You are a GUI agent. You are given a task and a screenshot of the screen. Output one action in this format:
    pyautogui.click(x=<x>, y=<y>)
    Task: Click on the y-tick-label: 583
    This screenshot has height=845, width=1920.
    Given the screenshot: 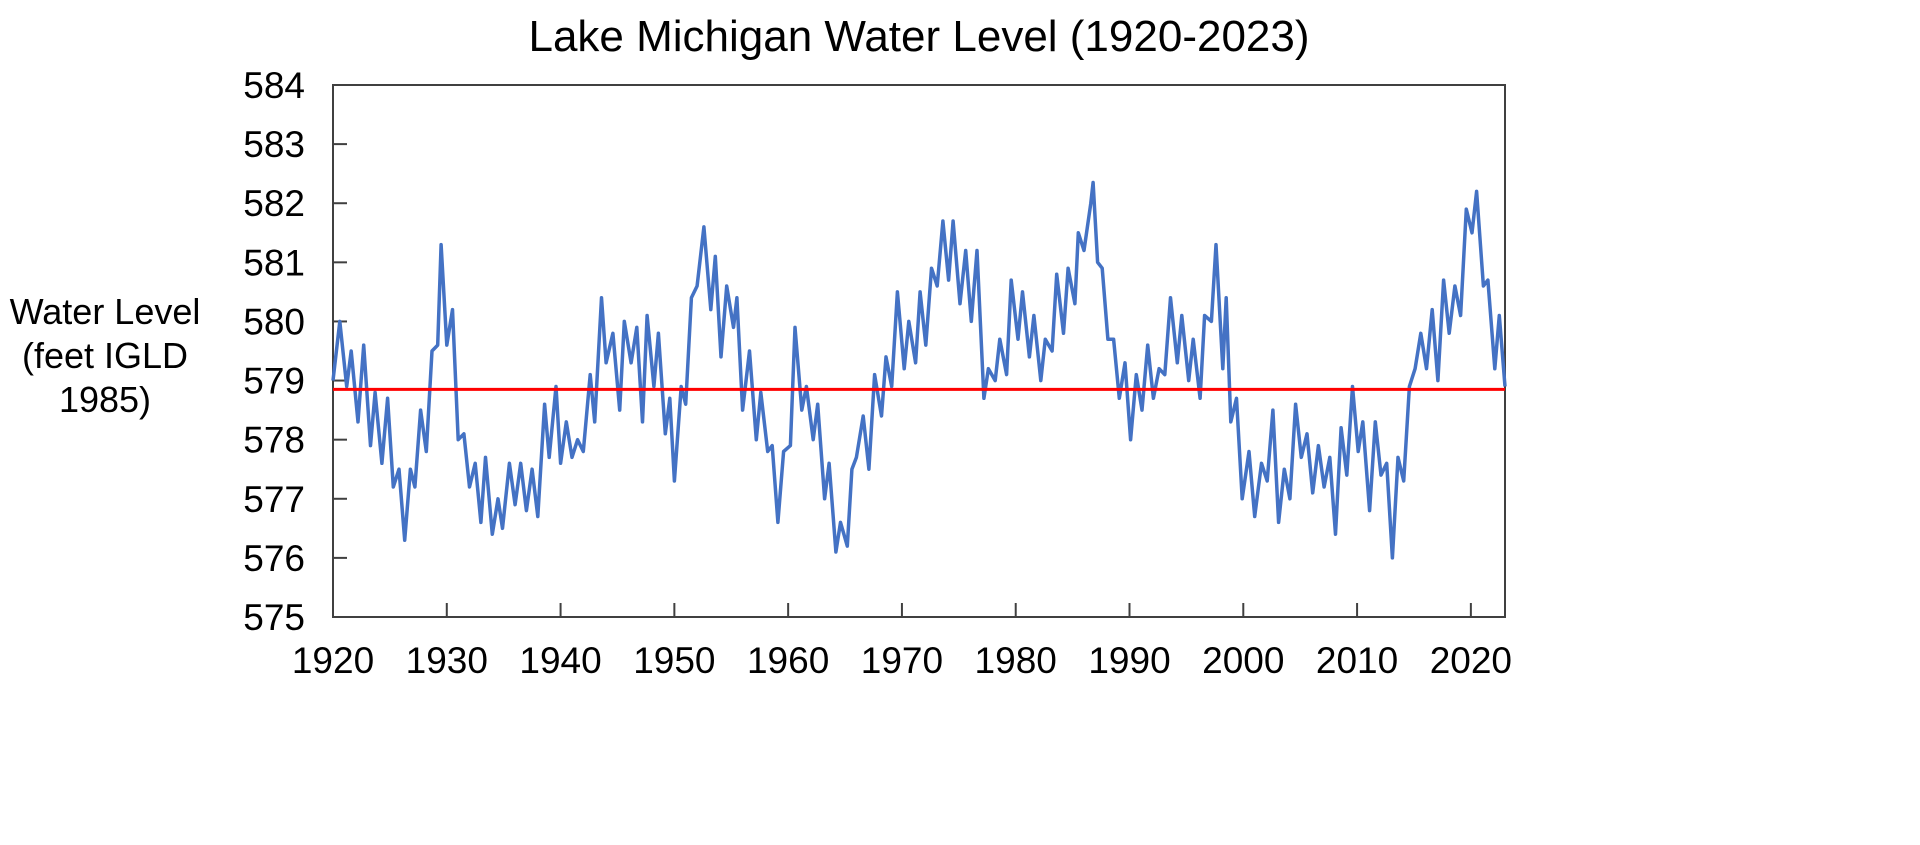 What is the action you would take?
    pyautogui.click(x=274, y=144)
    